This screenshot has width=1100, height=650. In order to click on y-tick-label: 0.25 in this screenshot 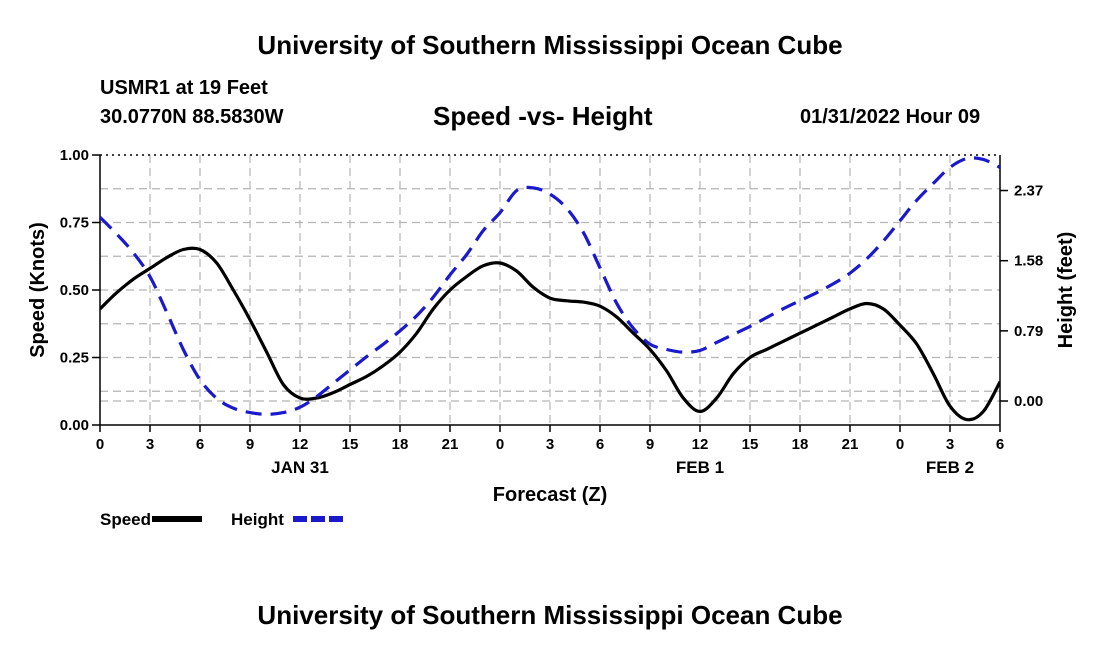, I will do `click(74, 358)`.